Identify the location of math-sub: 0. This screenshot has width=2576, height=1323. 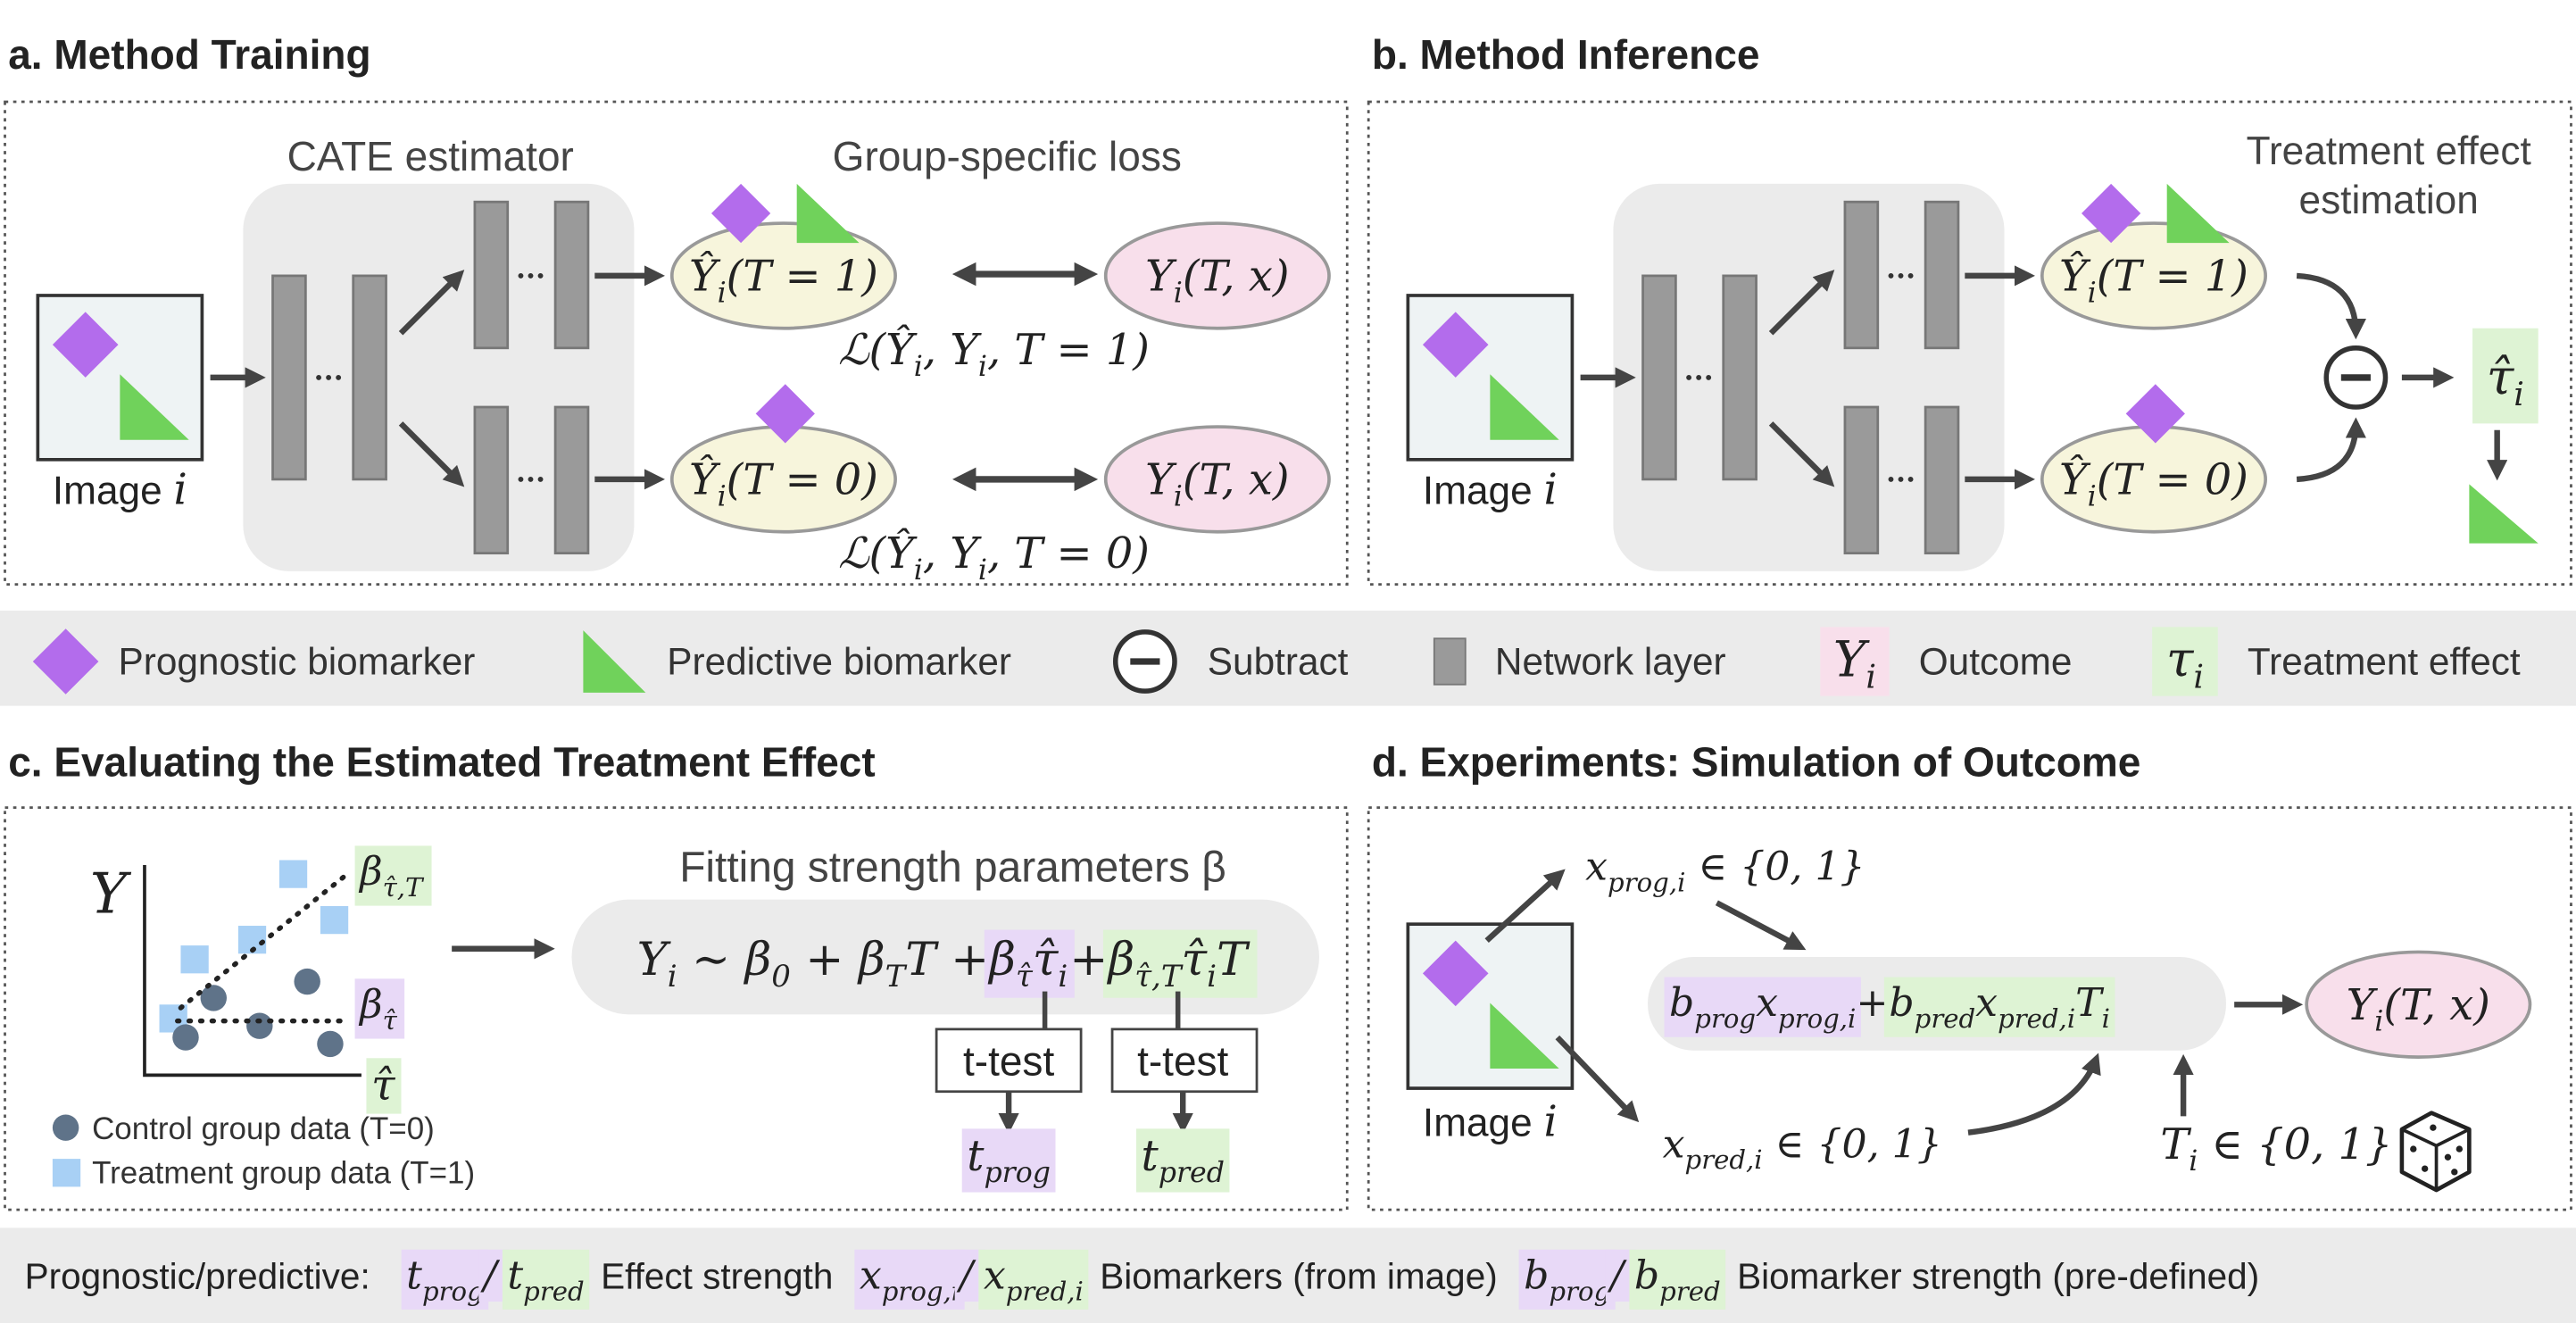
(781, 977).